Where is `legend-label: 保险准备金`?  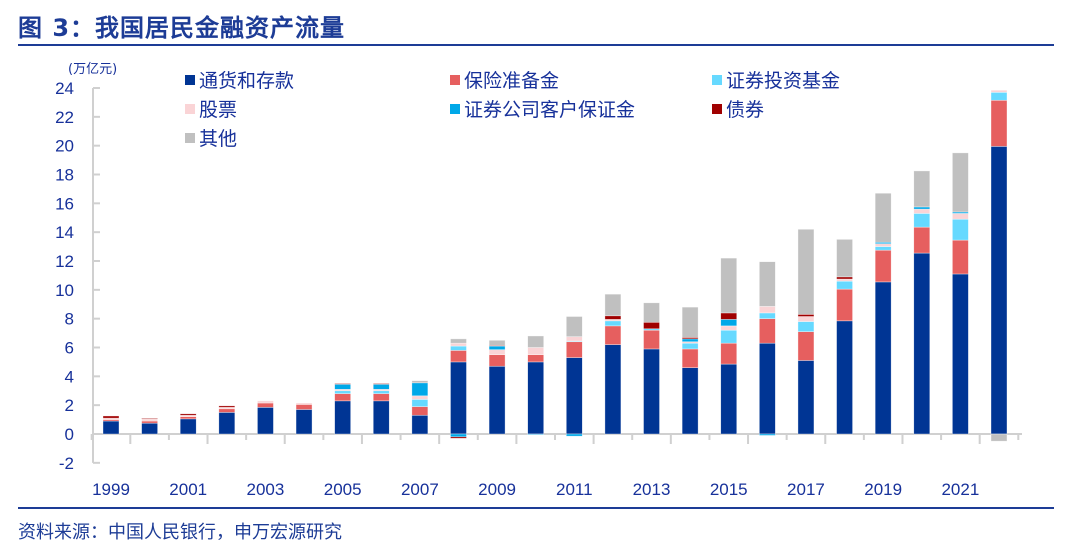 legend-label: 保险准备金 is located at coordinates (511, 81).